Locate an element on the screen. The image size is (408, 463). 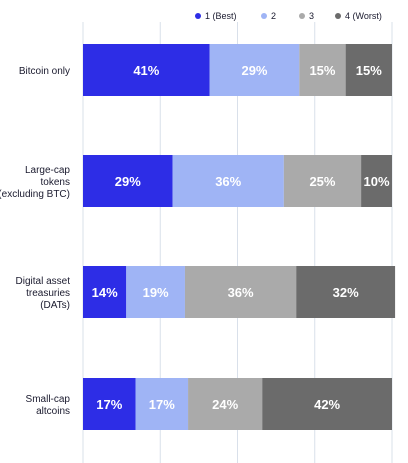
data-label: 19% is located at coordinates (156, 292).